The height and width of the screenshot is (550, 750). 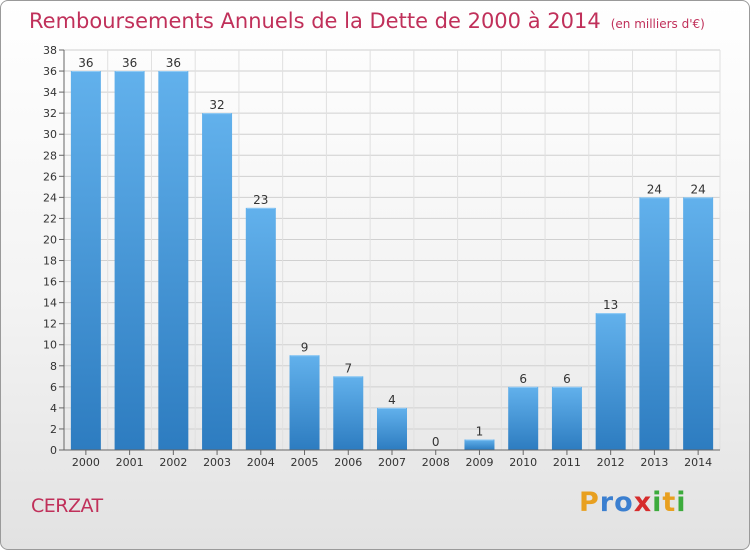 I want to click on y-tick-label: 30, so click(x=50, y=134).